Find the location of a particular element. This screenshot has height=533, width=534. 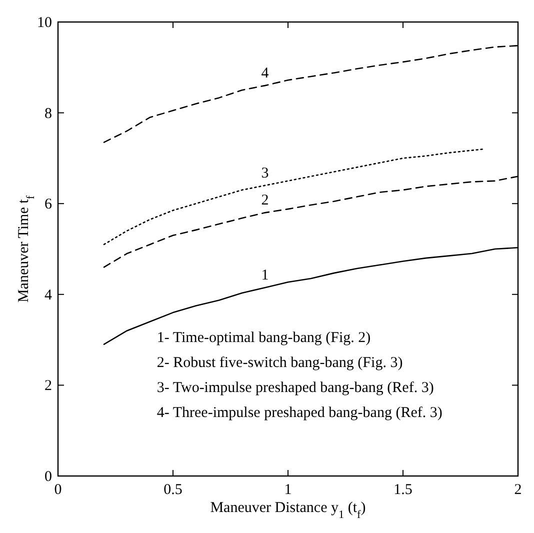

x-tick-label: 0.5 is located at coordinates (173, 490).